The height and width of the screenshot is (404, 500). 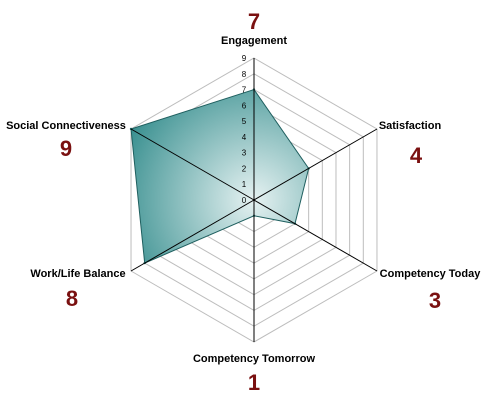 What do you see at coordinates (254, 359) in the screenshot?
I see `category-label: Competency Tomorrow` at bounding box center [254, 359].